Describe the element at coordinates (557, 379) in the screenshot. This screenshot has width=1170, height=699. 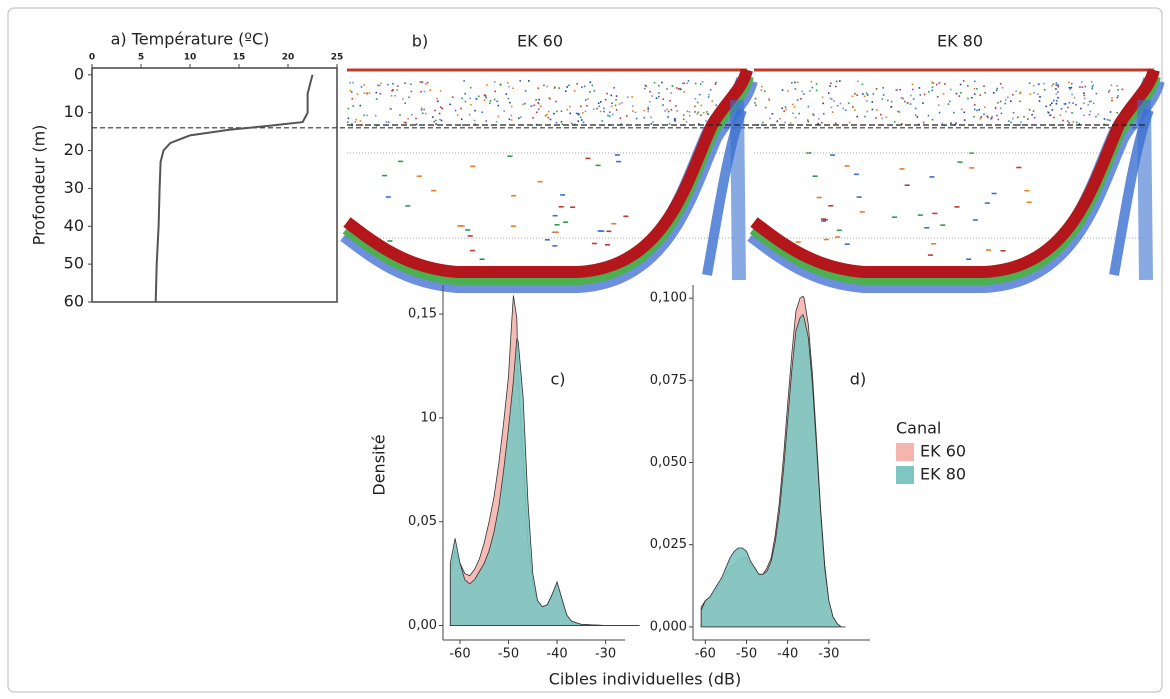
I see `panel-annotation: c)` at that location.